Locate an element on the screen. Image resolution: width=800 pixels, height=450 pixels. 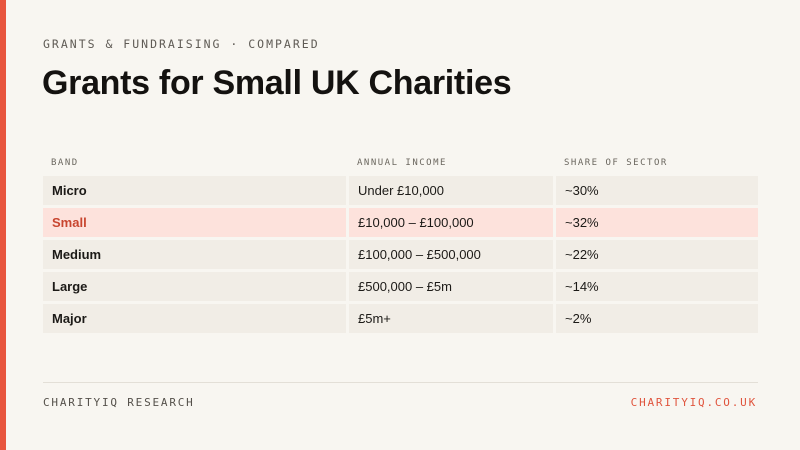
accent-bar is located at coordinates (3, 225).